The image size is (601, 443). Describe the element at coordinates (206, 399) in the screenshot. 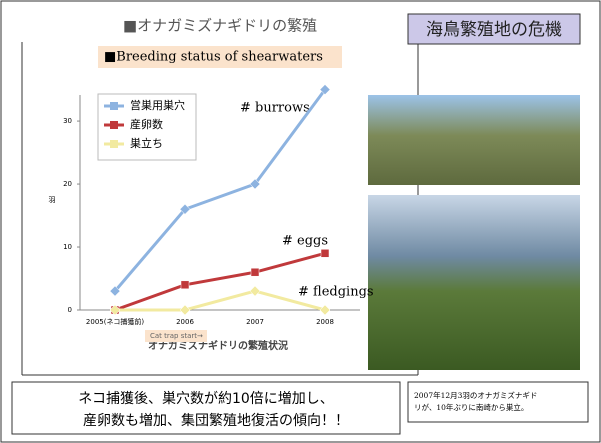

I see `summary-line: ネコ捕獲後、巣穴数が約10倍に増加し、` at that location.